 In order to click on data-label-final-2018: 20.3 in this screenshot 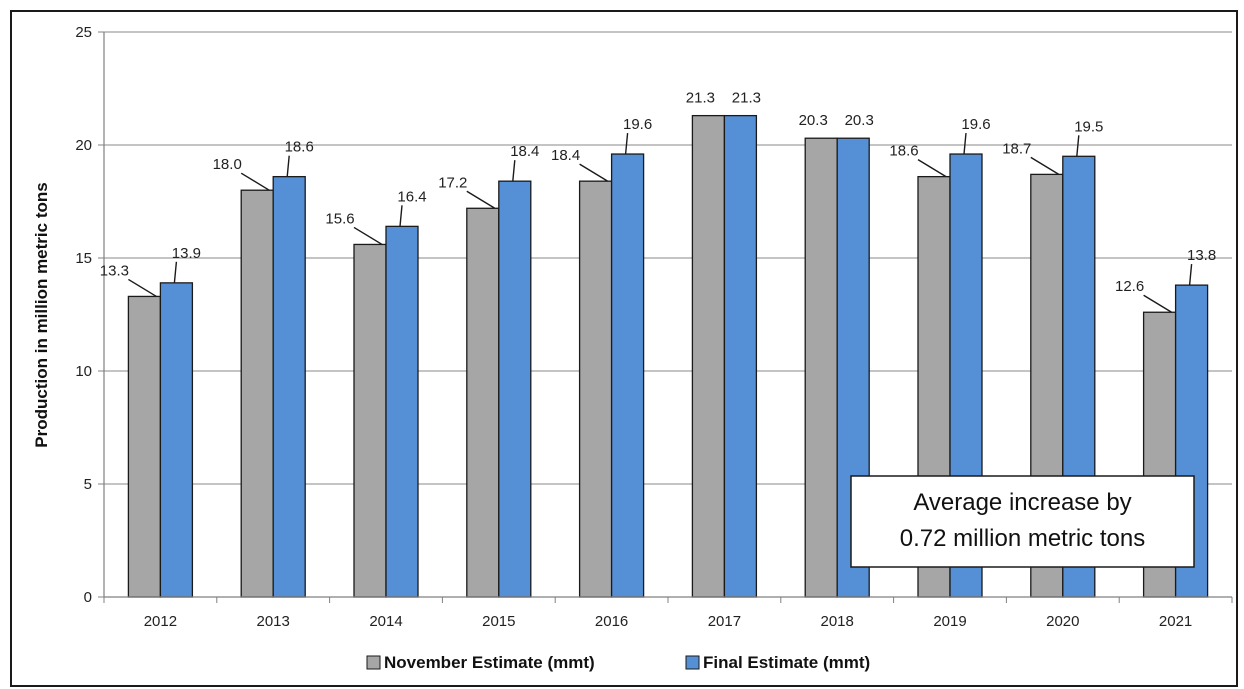, I will do `click(859, 120)`.